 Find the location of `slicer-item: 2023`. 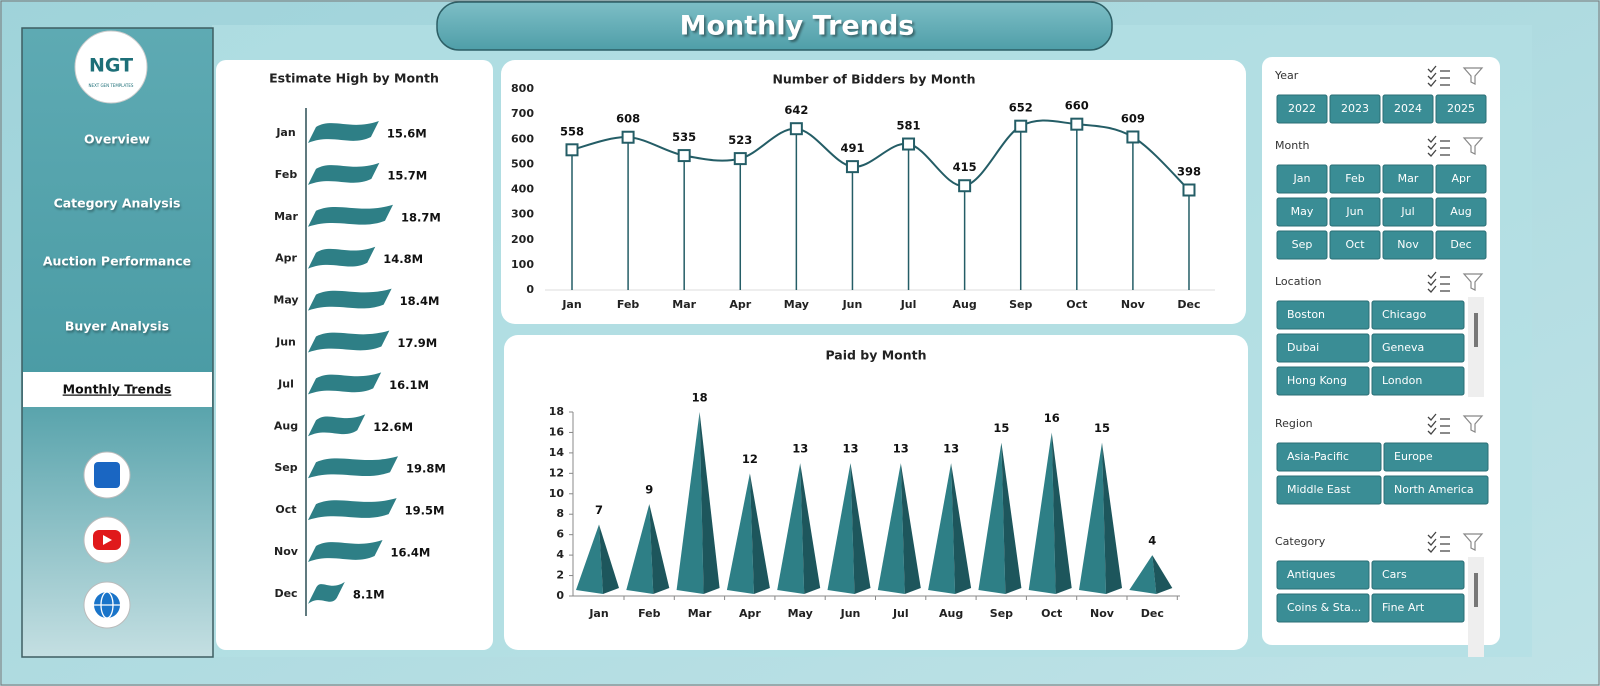

slicer-item: 2023 is located at coordinates (1355, 108).